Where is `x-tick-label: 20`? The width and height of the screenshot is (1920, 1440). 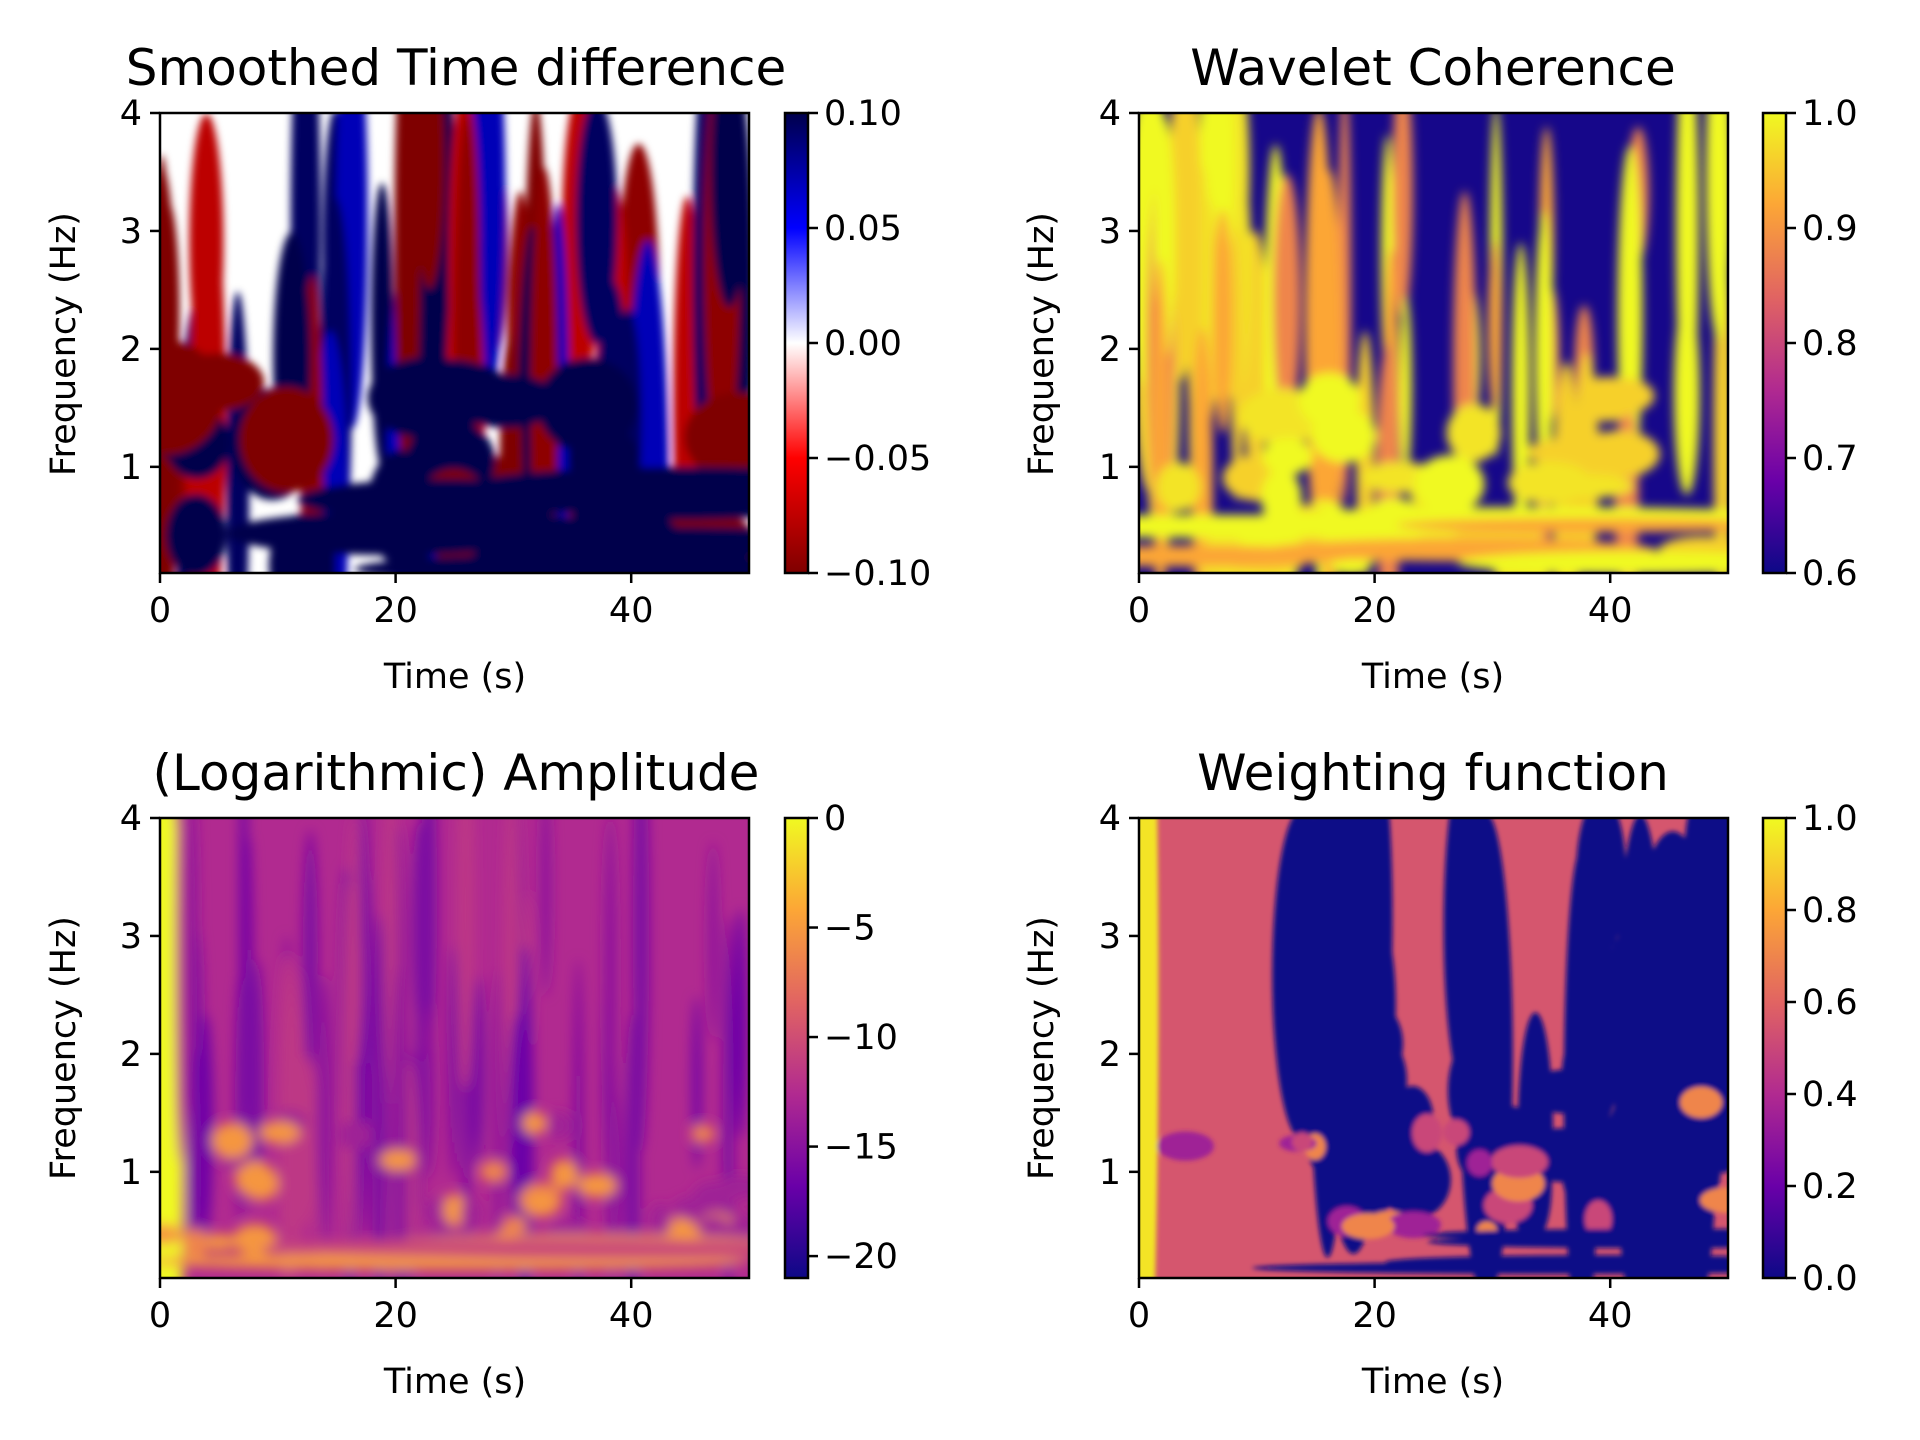 x-tick-label: 20 is located at coordinates (395, 1316).